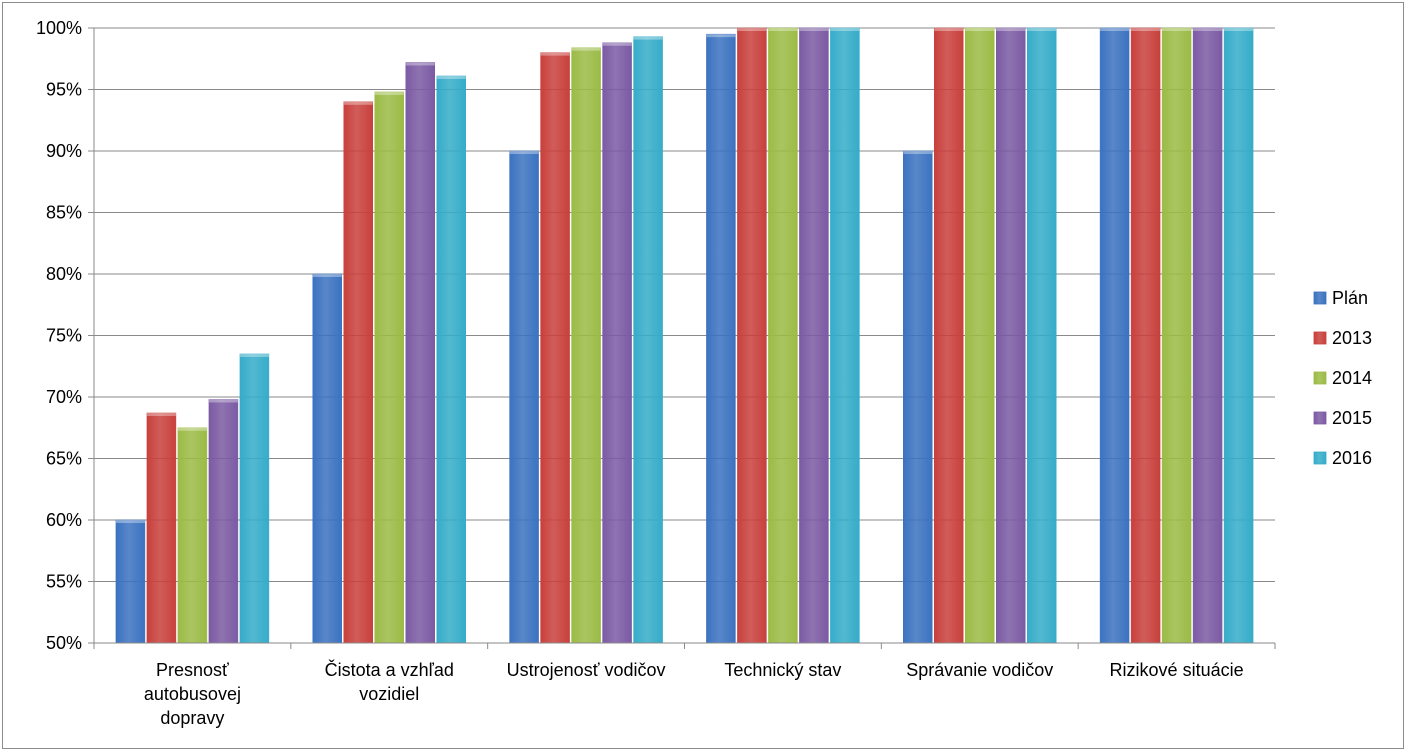  What do you see at coordinates (64, 213) in the screenshot?
I see `y-tick-label: 85%` at bounding box center [64, 213].